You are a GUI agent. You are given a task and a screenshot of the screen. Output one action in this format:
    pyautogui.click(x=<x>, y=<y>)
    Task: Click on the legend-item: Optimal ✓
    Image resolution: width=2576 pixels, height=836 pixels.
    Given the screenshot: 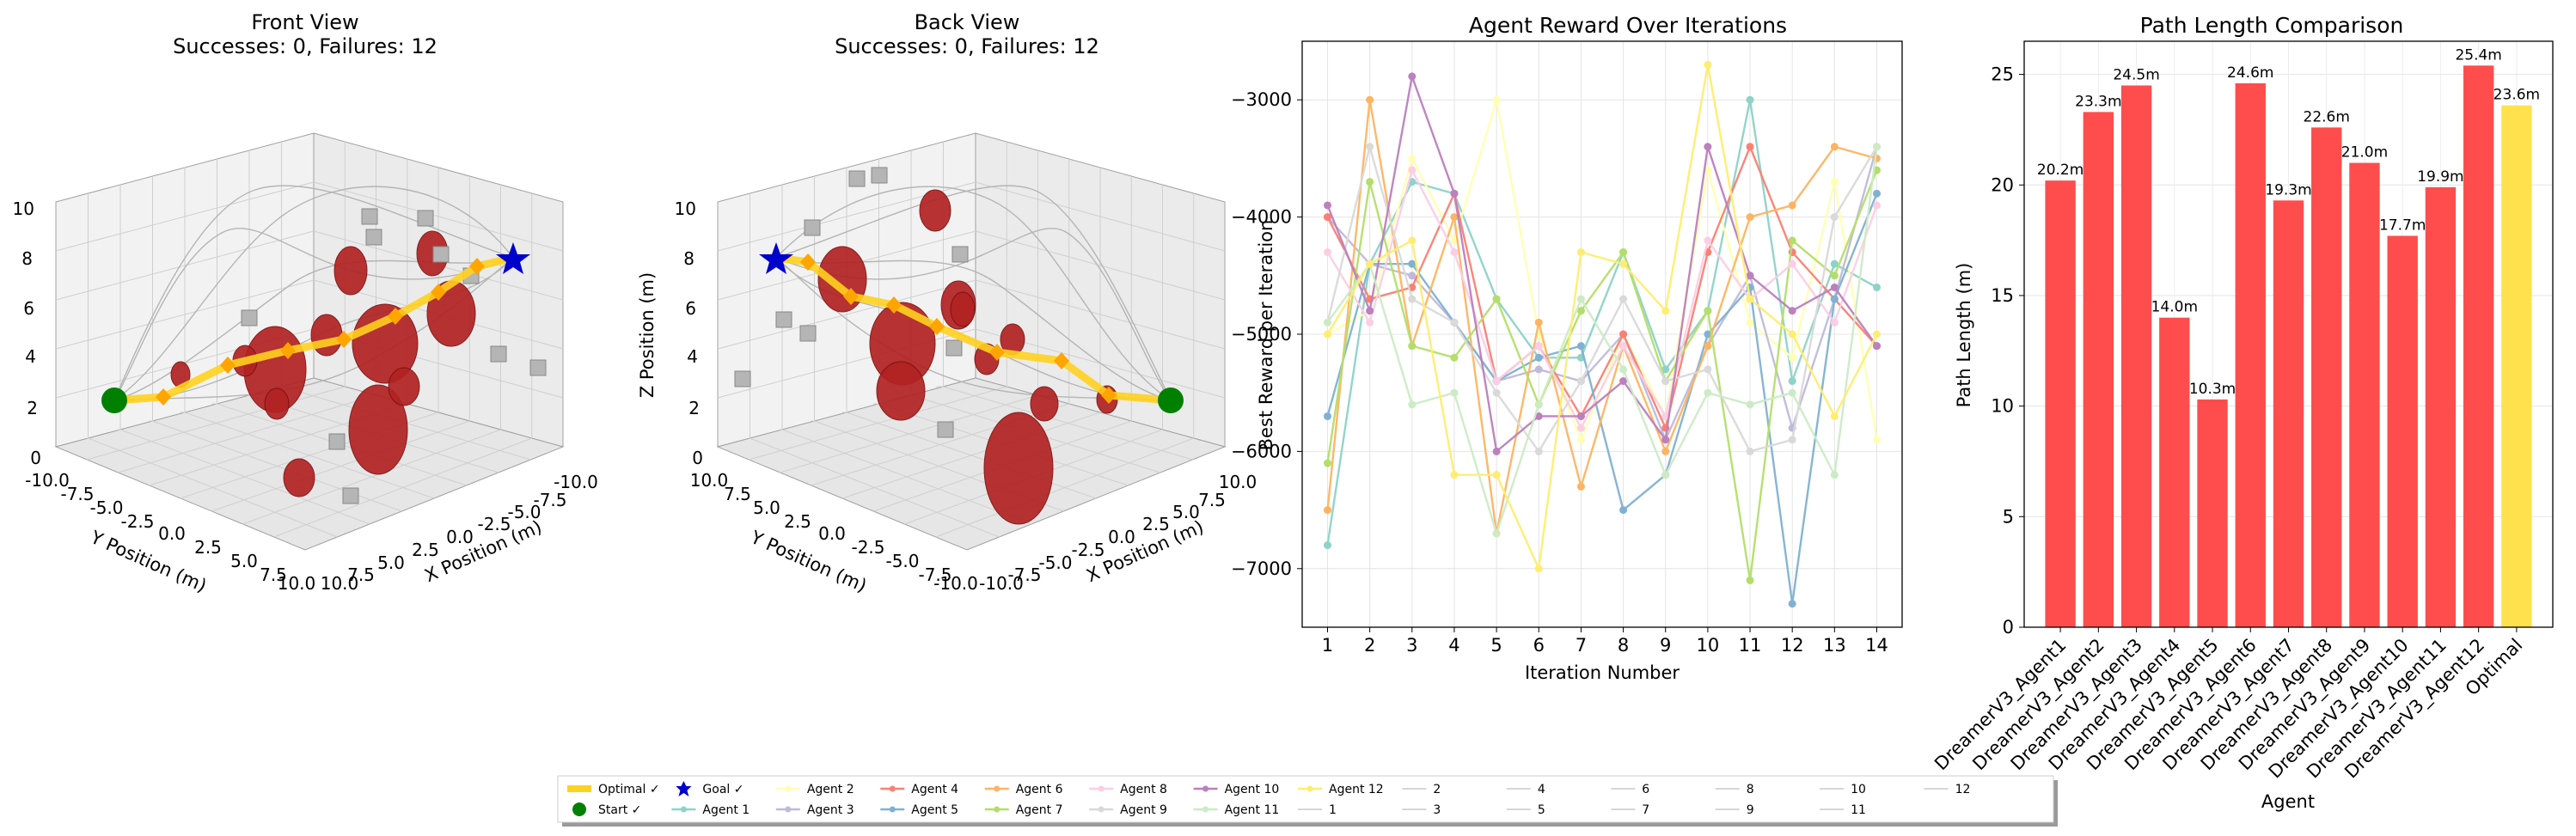 What is the action you would take?
    pyautogui.click(x=613, y=789)
    